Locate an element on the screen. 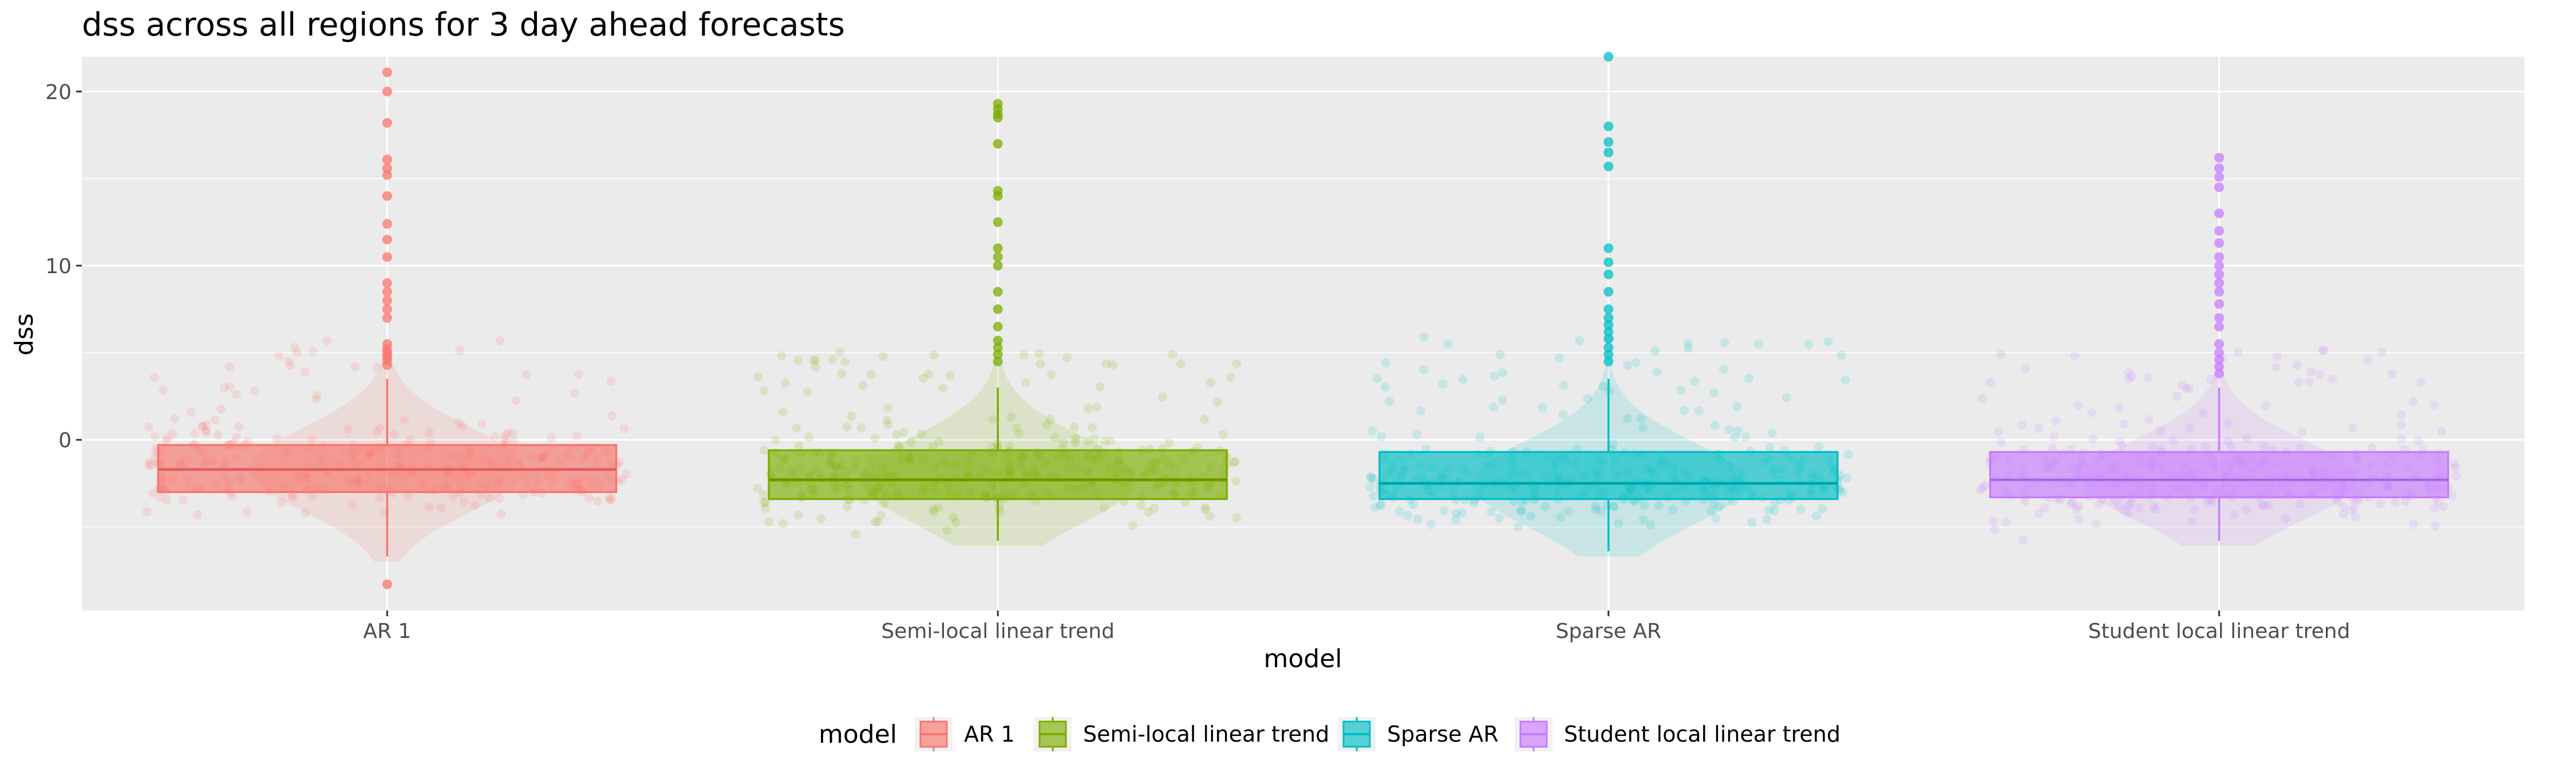 The image size is (2576, 780). y-tick-label: 20 is located at coordinates (58, 92).